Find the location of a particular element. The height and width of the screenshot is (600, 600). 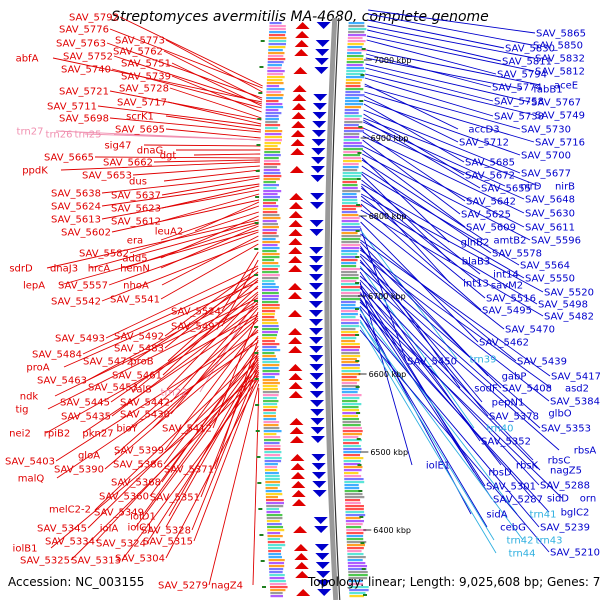

left-gene-label: SAV_5328 is located at coordinates (166, 531).